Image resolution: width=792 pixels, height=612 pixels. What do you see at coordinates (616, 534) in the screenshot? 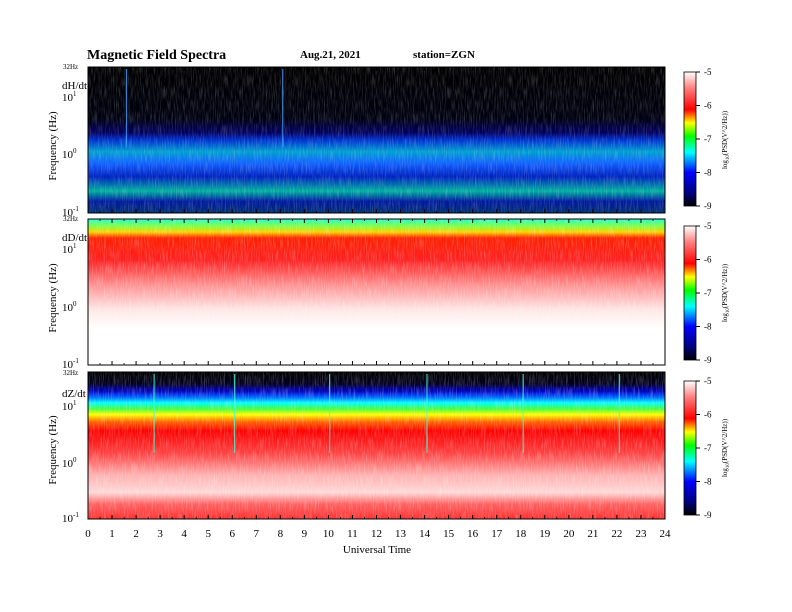
I see `x-tick-label: 22` at bounding box center [616, 534].